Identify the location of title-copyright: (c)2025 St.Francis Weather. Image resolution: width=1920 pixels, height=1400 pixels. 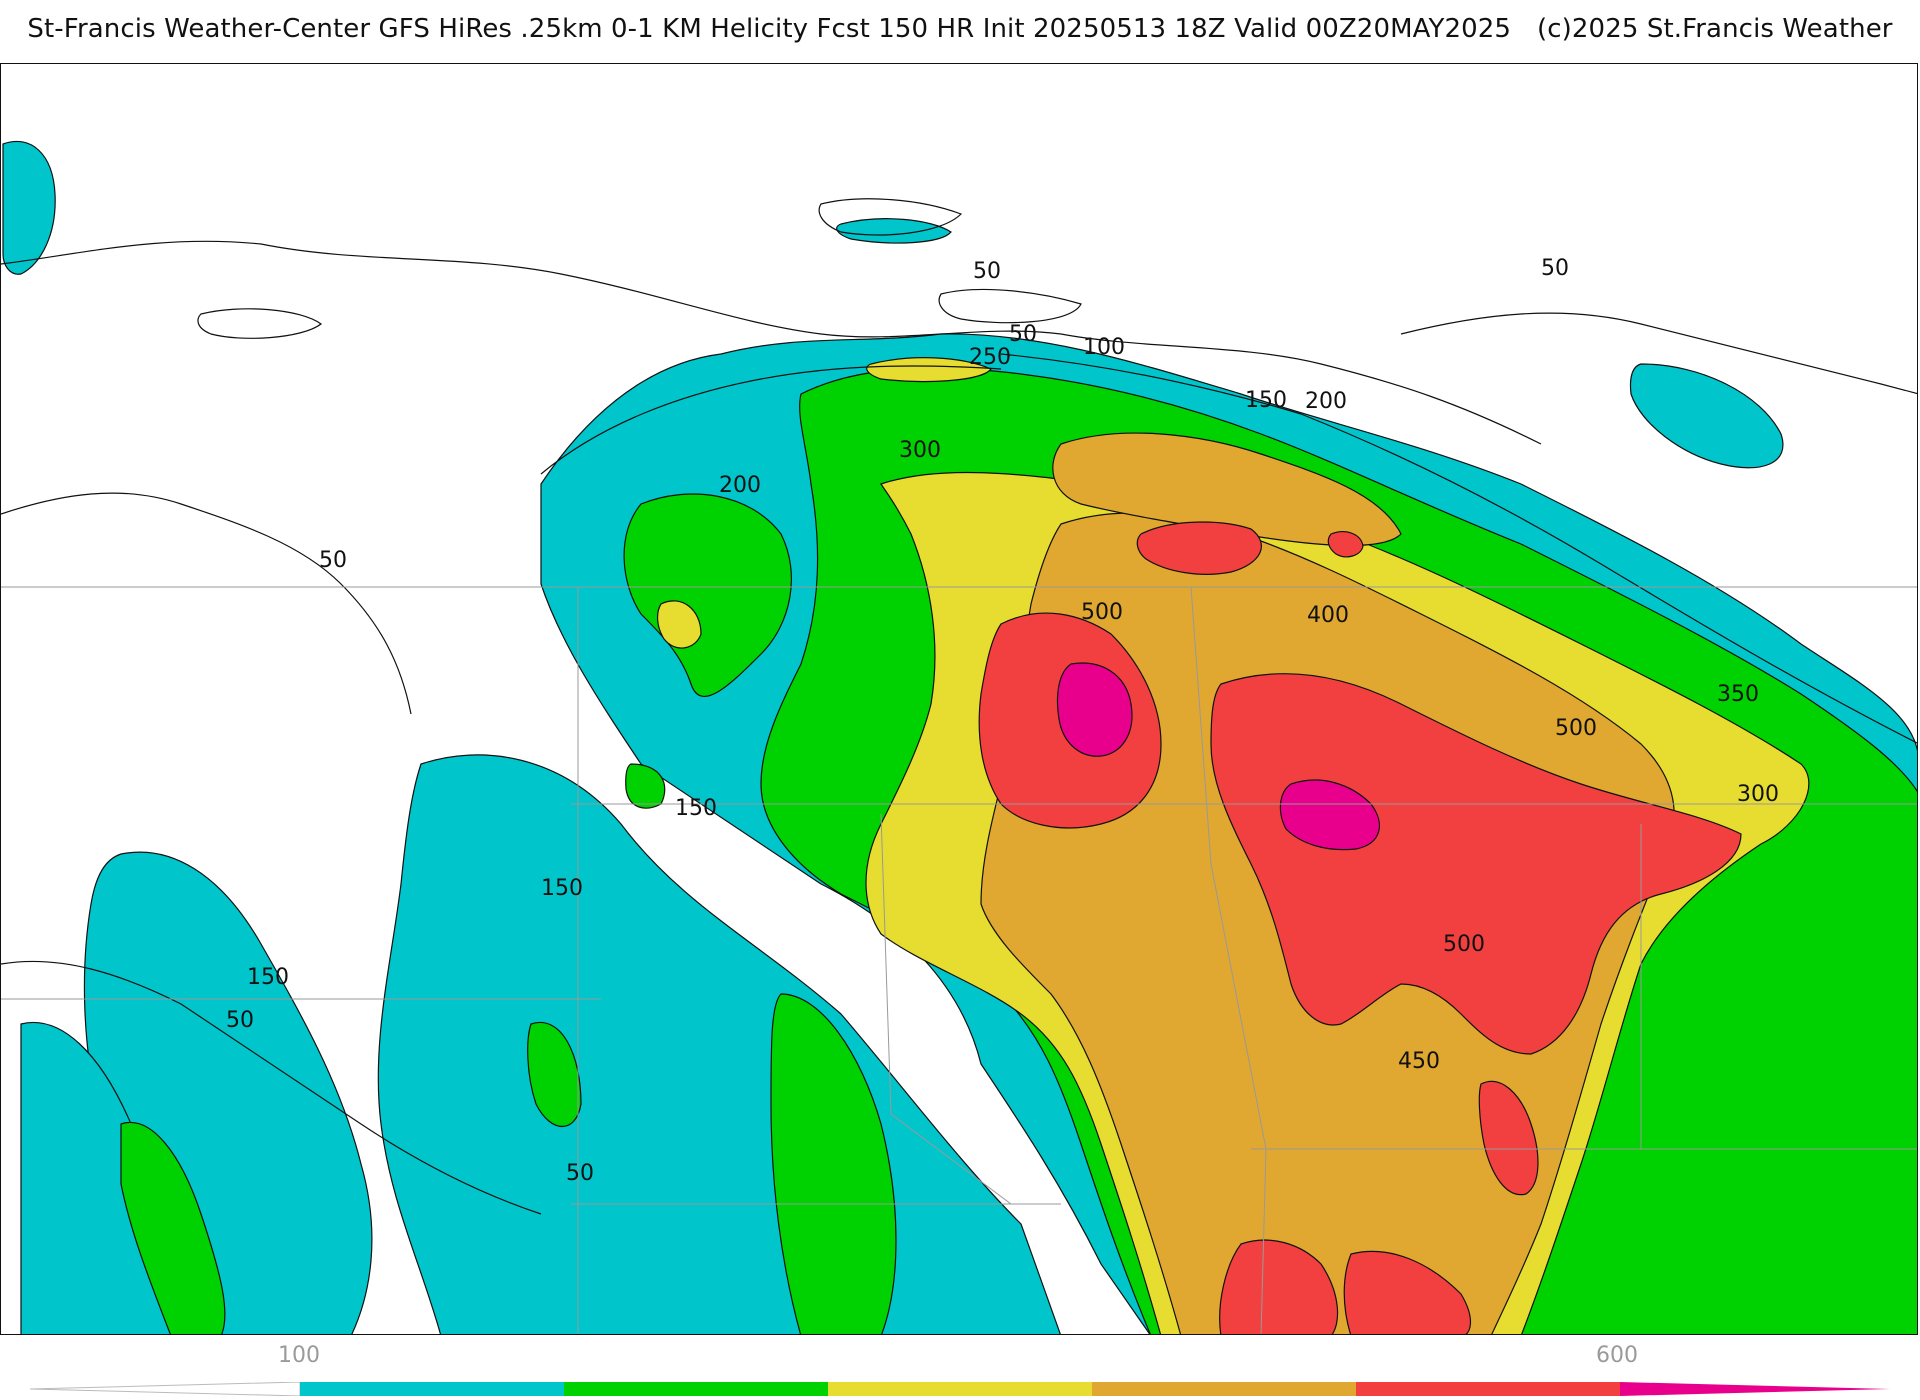
(1715, 29).